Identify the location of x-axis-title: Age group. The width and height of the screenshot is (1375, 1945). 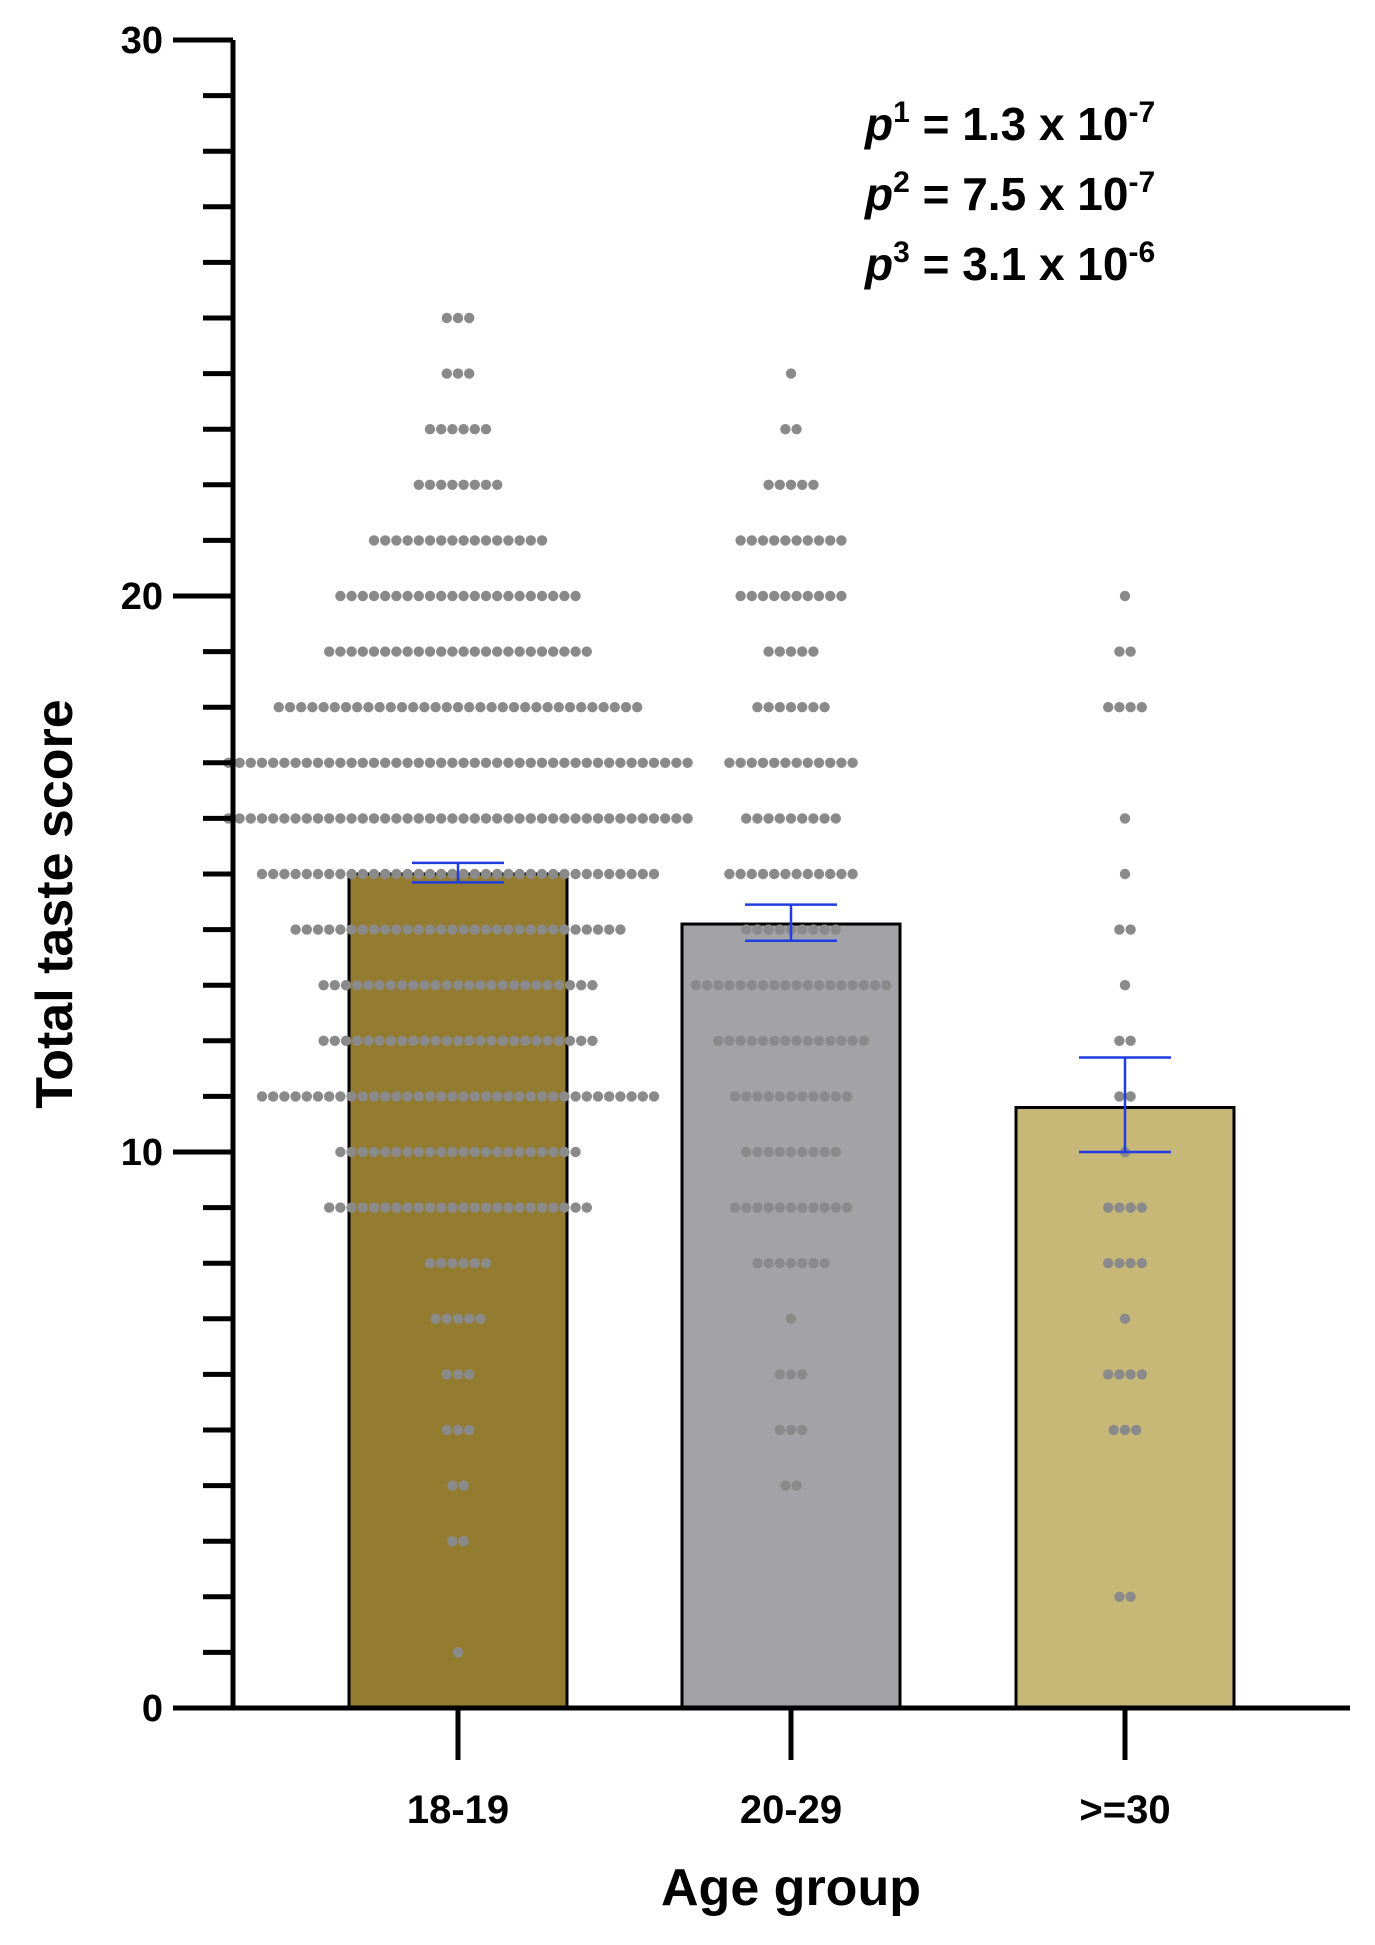
(791, 1888).